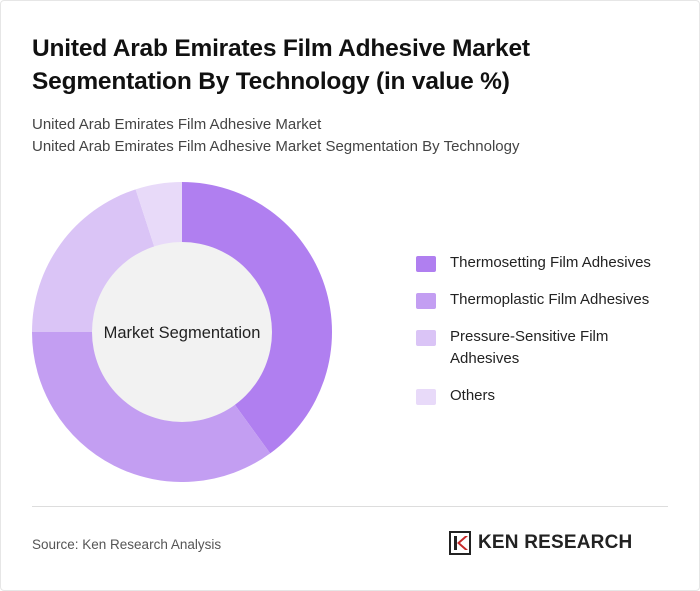  What do you see at coordinates (529, 347) in the screenshot?
I see `legend-label: Pressure-Sensitive Film Adhesives` at bounding box center [529, 347].